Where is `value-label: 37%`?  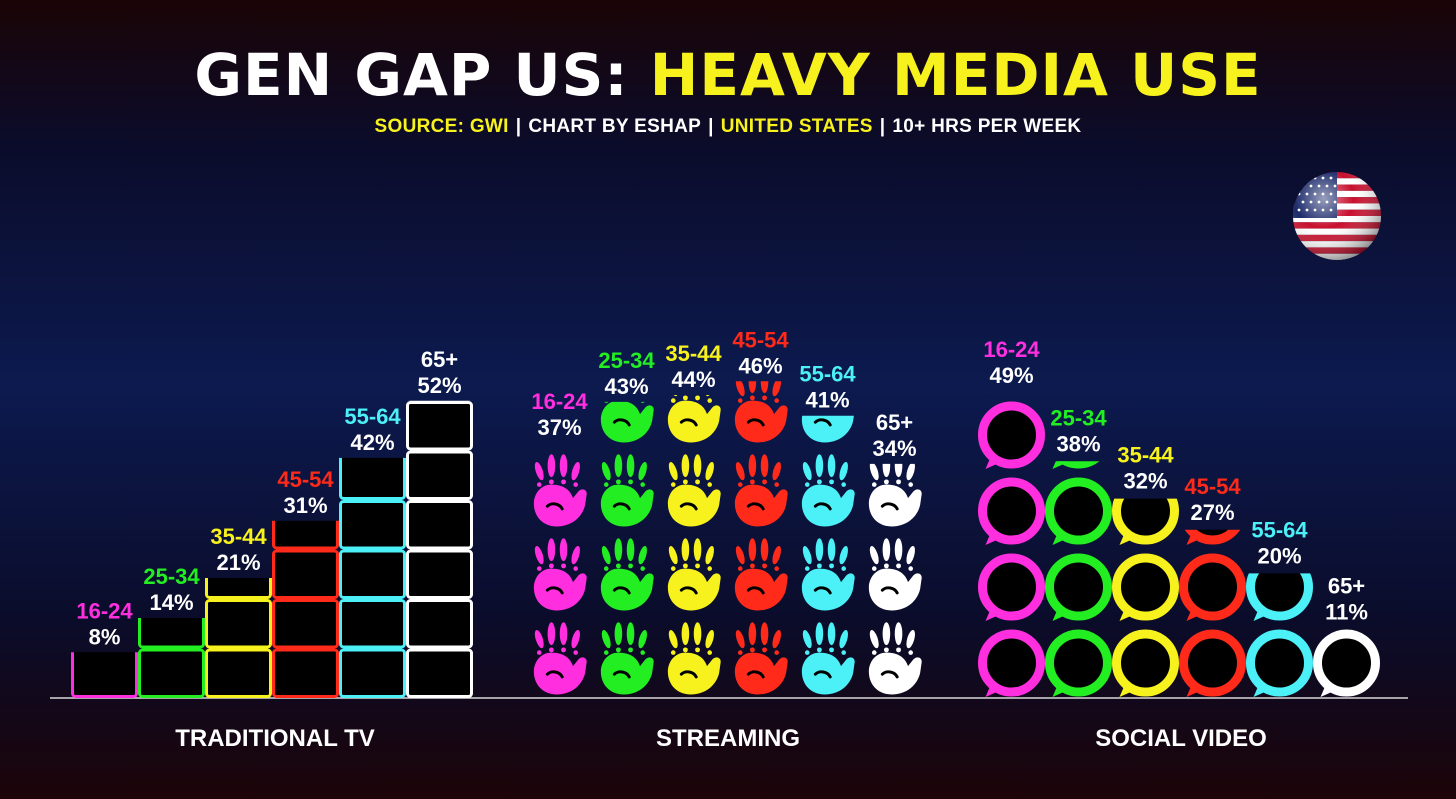
value-label: 37% is located at coordinates (559, 427).